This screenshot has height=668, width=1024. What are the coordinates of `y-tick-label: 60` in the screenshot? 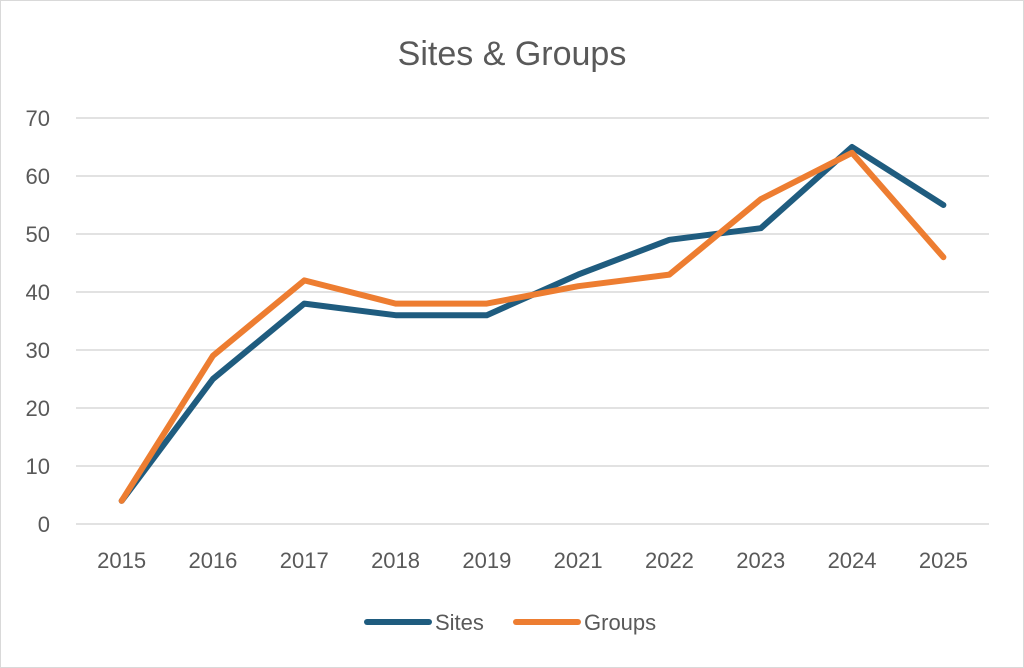 It's located at (38, 176).